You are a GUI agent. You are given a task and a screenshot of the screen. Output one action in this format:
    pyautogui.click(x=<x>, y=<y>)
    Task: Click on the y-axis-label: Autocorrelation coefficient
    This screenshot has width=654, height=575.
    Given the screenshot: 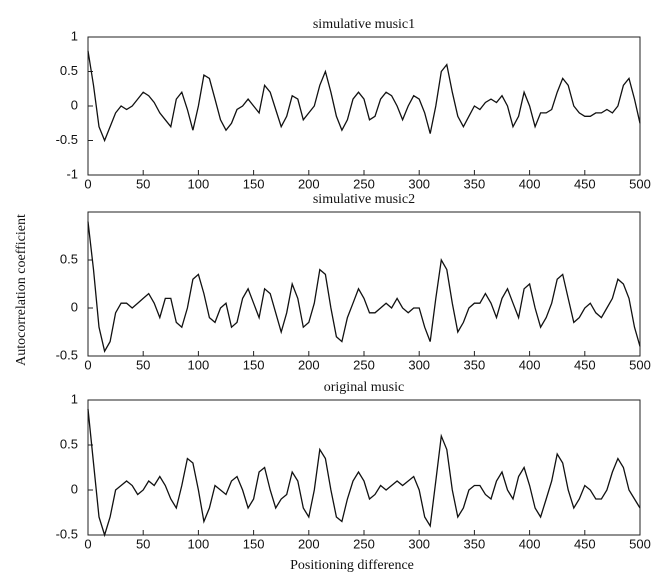 What is the action you would take?
    pyautogui.click(x=21, y=290)
    